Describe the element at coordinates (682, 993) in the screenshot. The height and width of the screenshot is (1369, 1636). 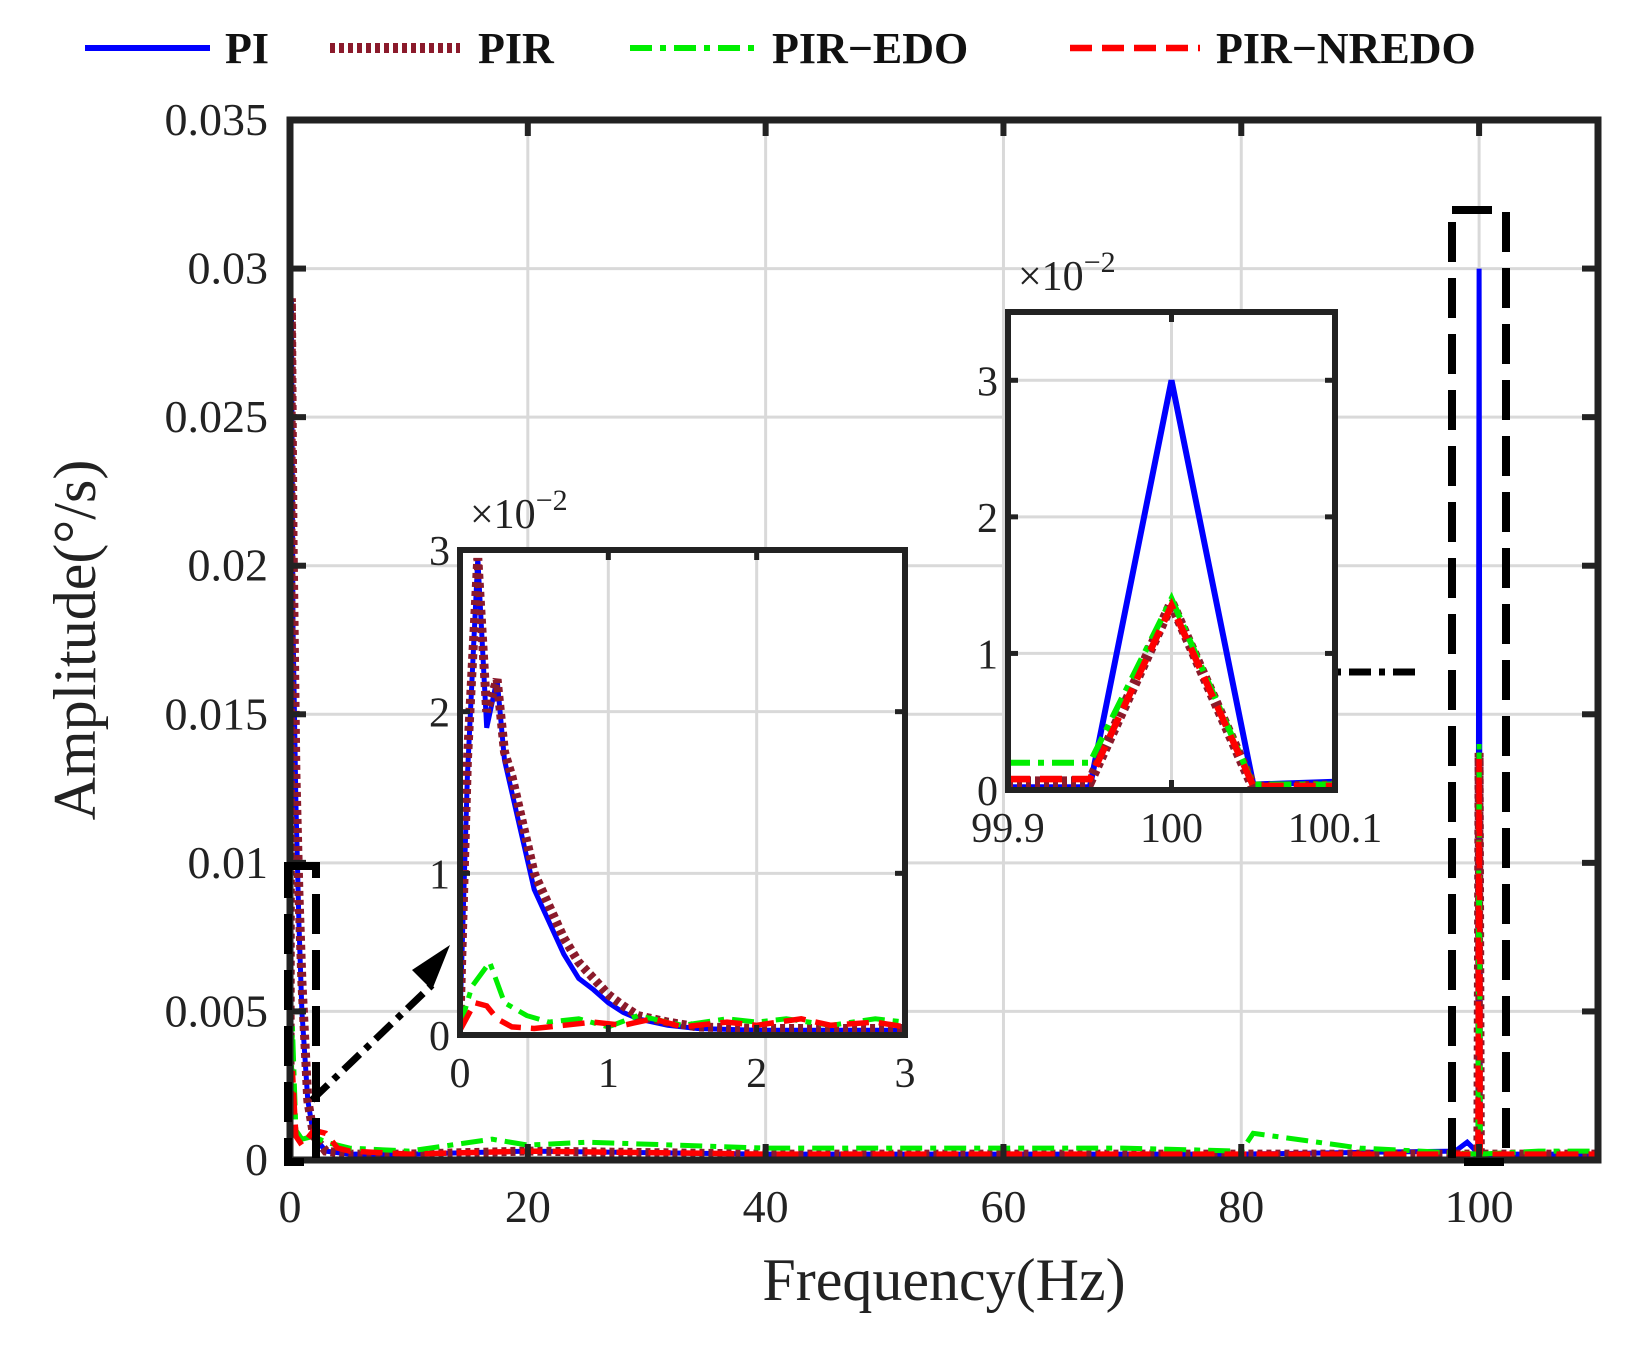
I see `inset1-series-pir-edo` at that location.